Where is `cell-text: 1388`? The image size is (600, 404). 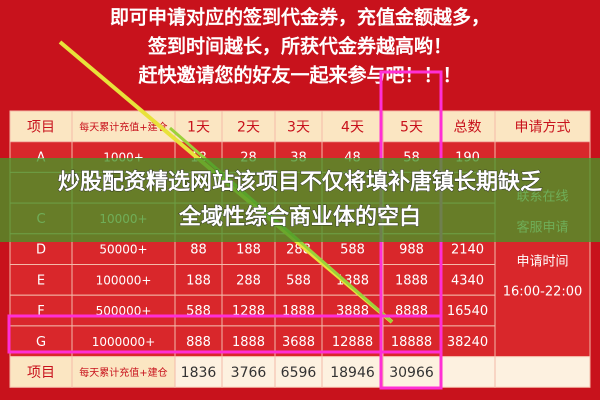
cell-text: 1388 is located at coordinates (352, 280).